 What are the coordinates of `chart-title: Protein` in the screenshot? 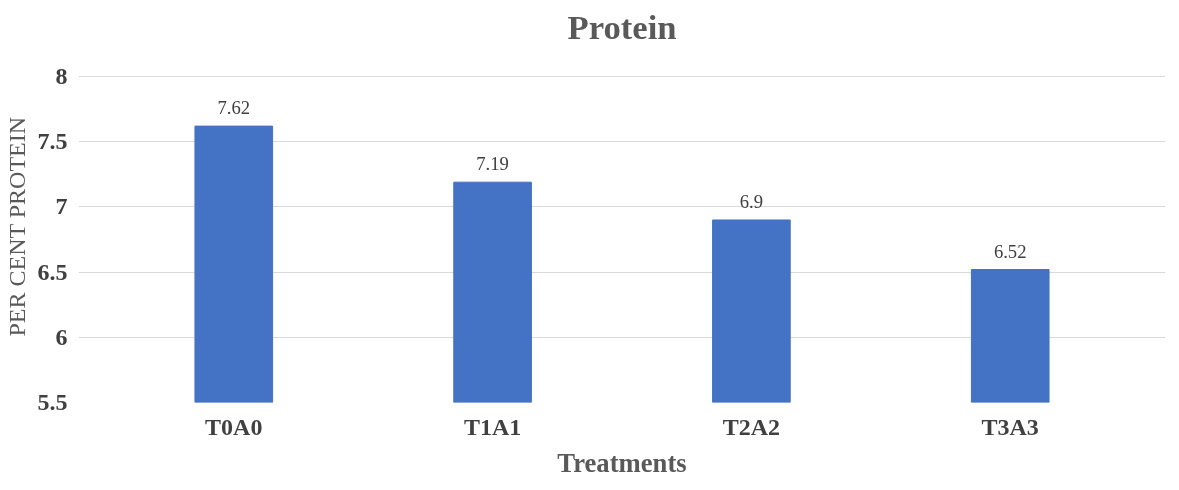 It's located at (622, 26).